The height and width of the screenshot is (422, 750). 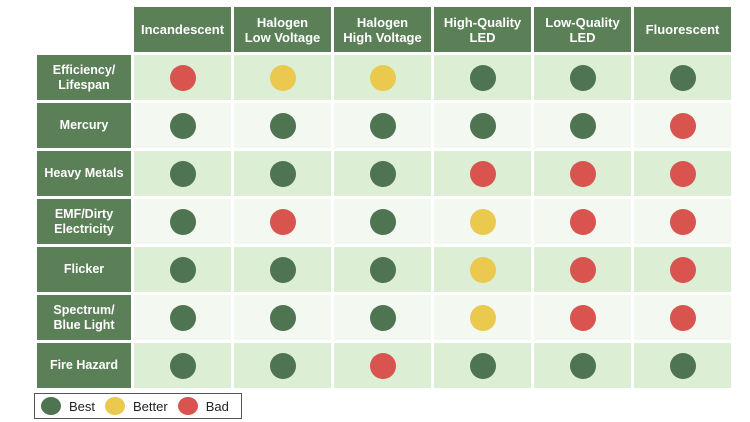 I want to click on legend-dot-best, so click(x=51, y=406).